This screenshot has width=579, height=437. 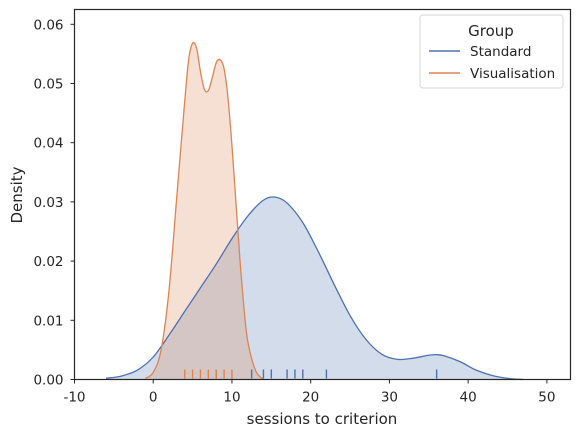 I want to click on legend-label-visualisation: Visualisation, so click(x=512, y=74).